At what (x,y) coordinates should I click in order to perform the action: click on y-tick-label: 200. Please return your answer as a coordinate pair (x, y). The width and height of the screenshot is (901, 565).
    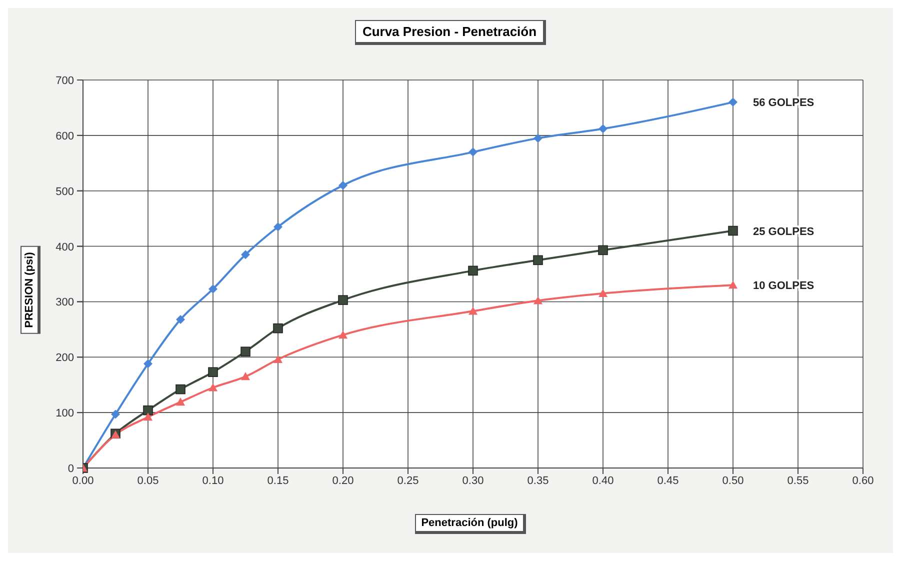
    Looking at the image, I should click on (65, 358).